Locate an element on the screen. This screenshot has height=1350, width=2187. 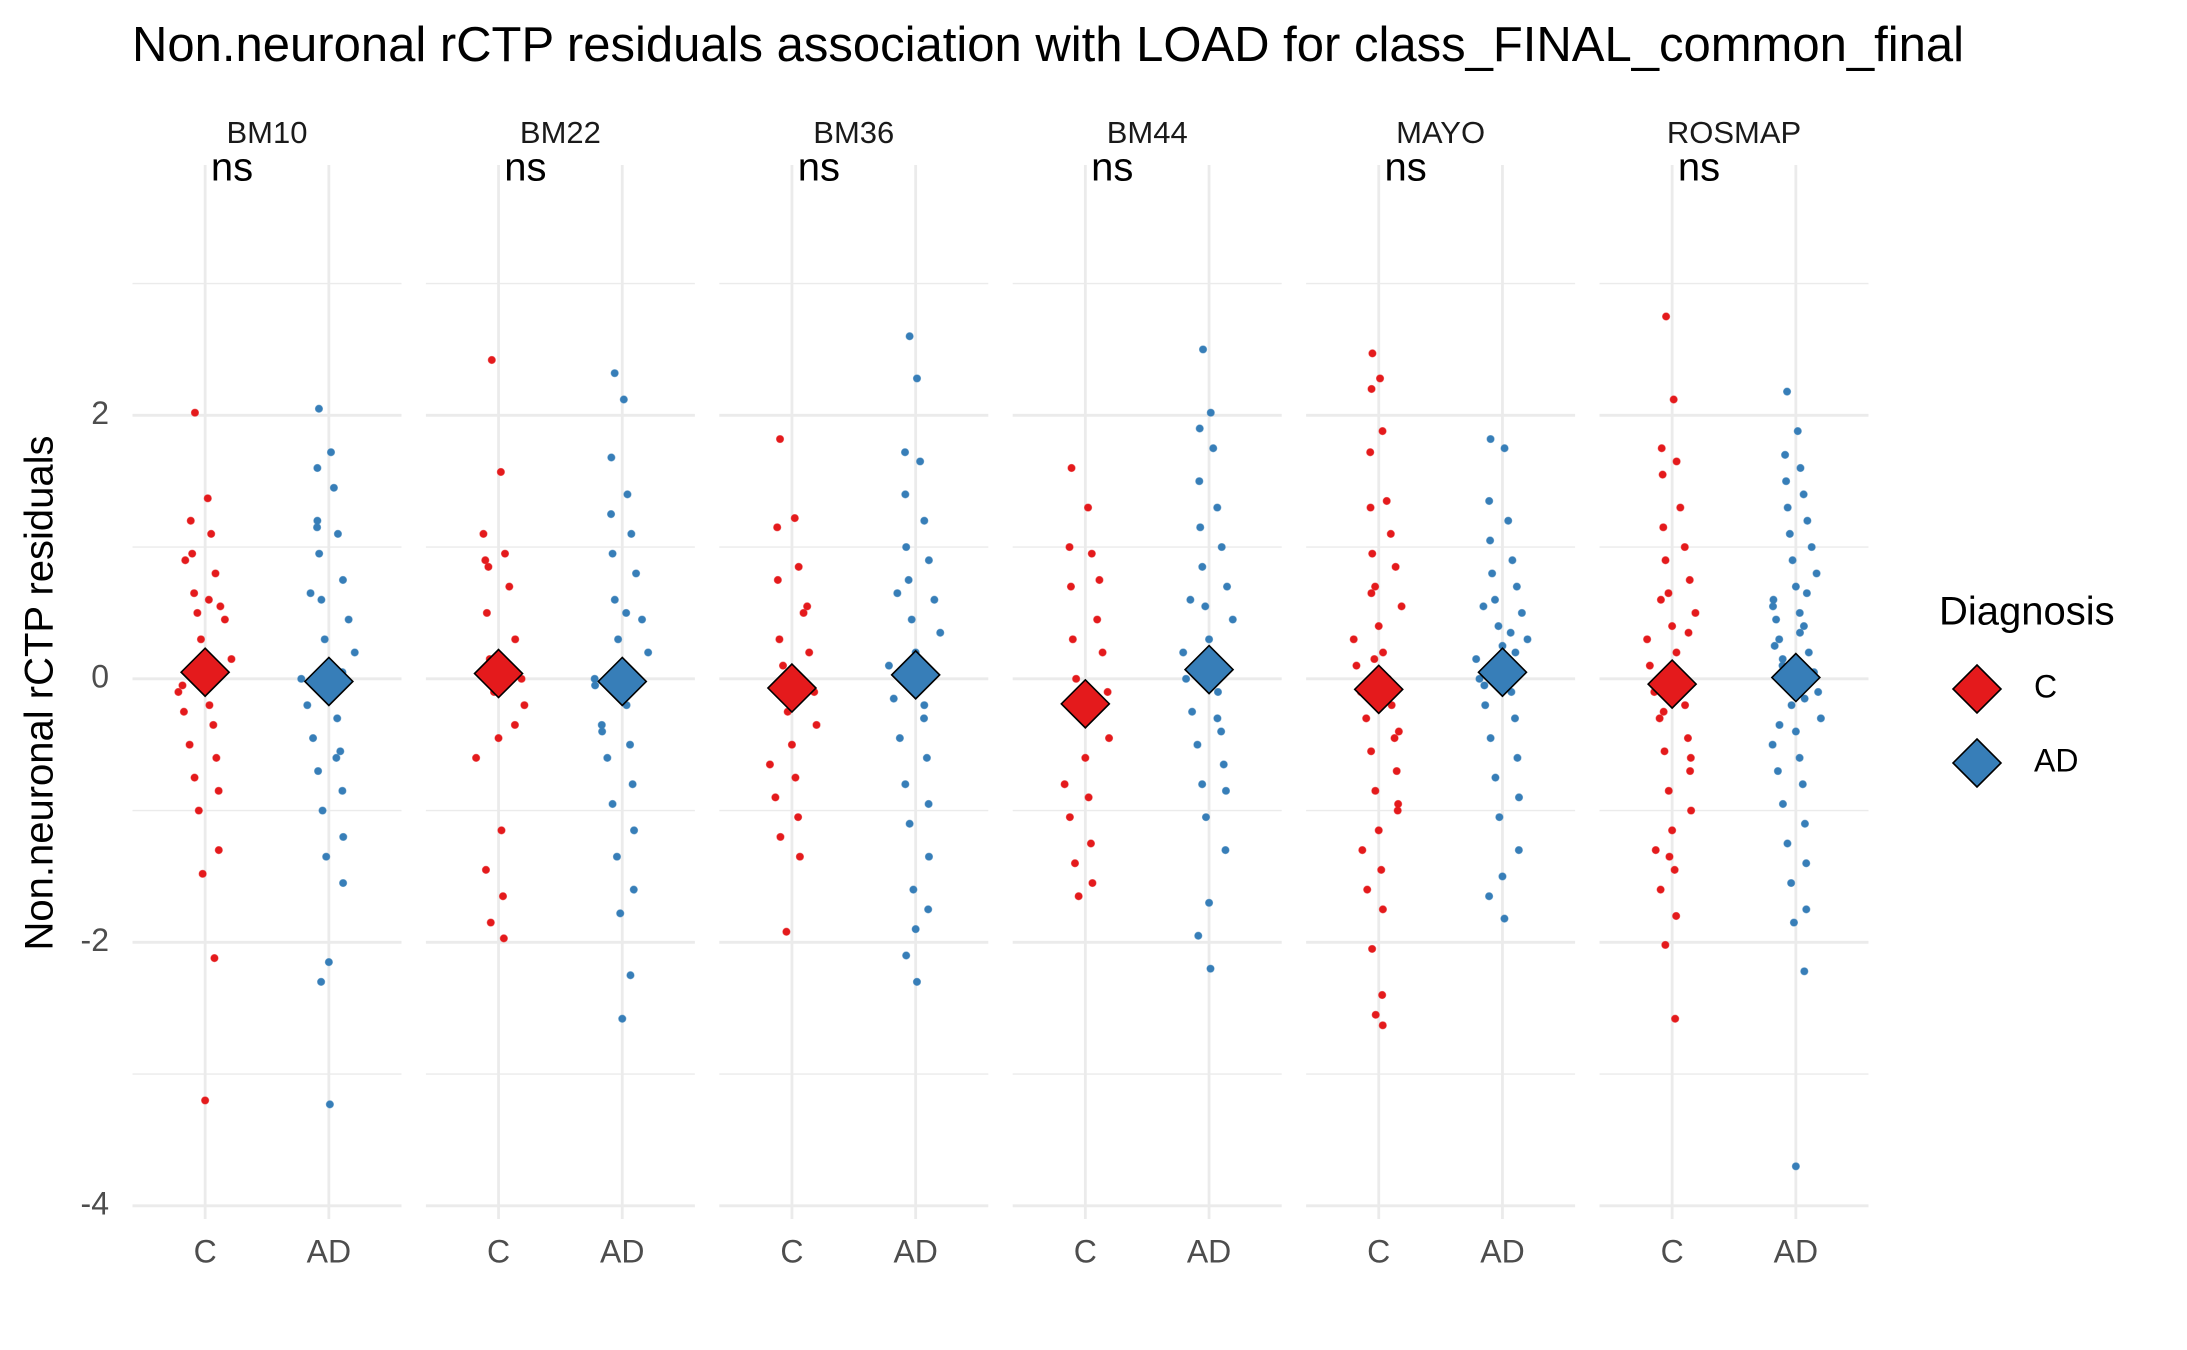
x-tick-label: AD is located at coordinates (622, 1251).